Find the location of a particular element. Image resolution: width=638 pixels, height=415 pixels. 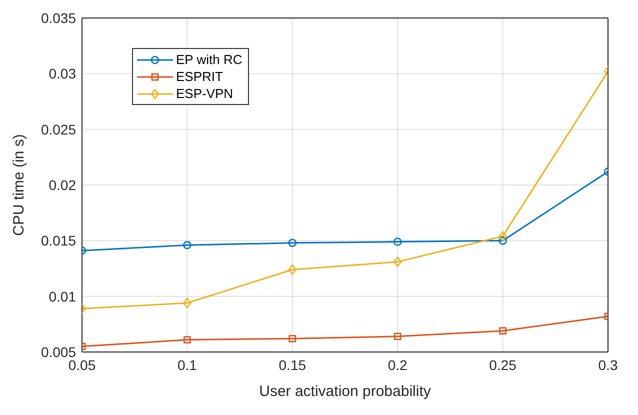

x-tick-label: 0.3 is located at coordinates (608, 364).